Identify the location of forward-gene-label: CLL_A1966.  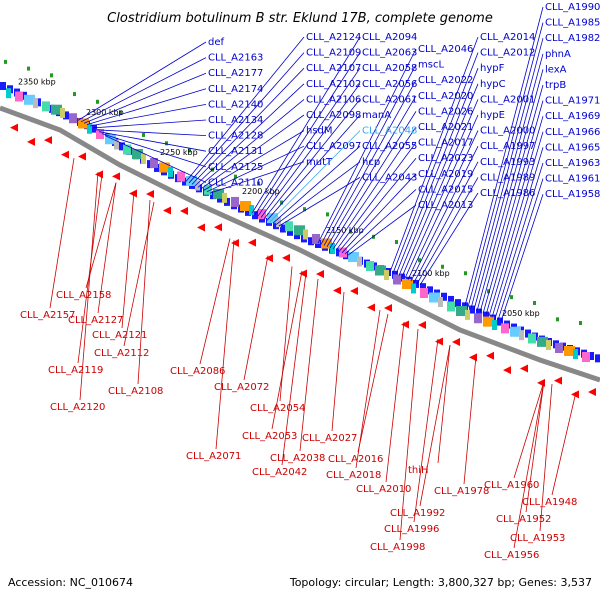
(572, 132).